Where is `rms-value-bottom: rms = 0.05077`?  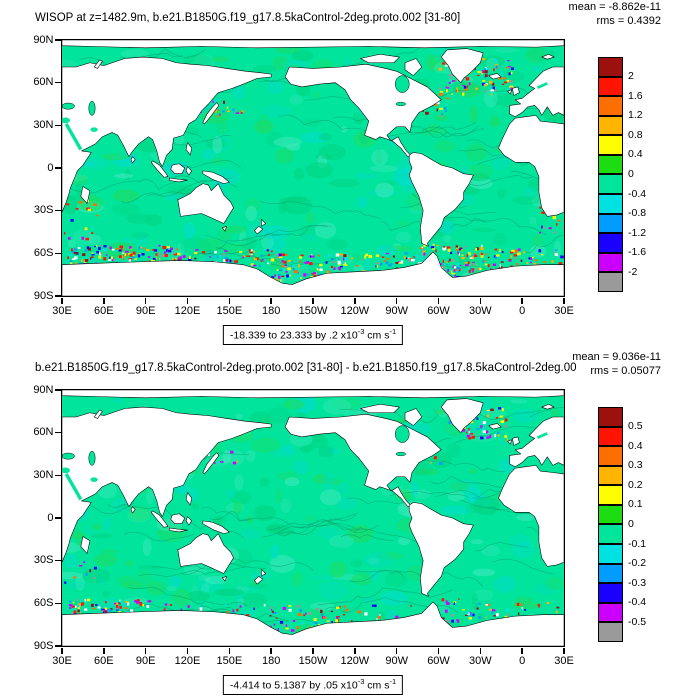 rms-value-bottom: rms = 0.05077 is located at coordinates (625, 371).